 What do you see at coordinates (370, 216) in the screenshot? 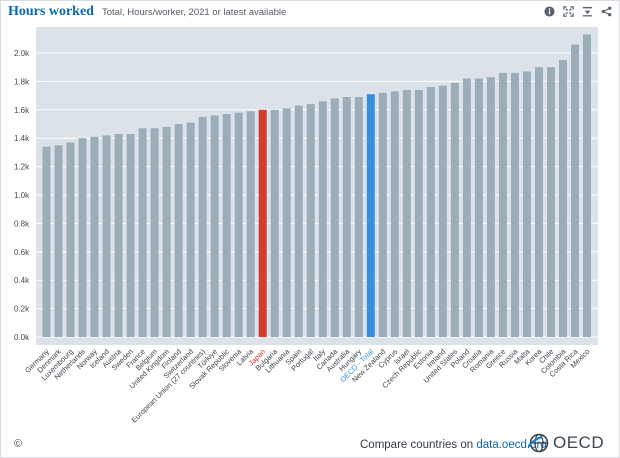
I see `bar-oecd-total` at bounding box center [370, 216].